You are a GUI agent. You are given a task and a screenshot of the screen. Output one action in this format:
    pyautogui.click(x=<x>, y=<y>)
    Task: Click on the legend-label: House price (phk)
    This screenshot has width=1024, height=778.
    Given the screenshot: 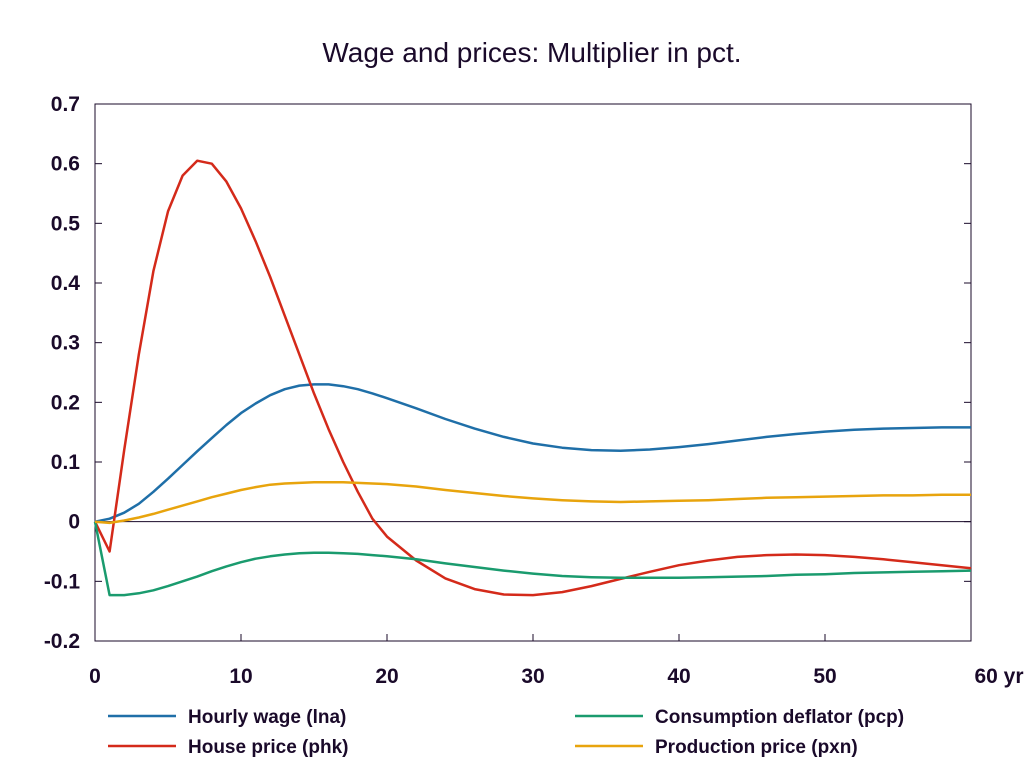 What is the action you would take?
    pyautogui.click(x=268, y=747)
    